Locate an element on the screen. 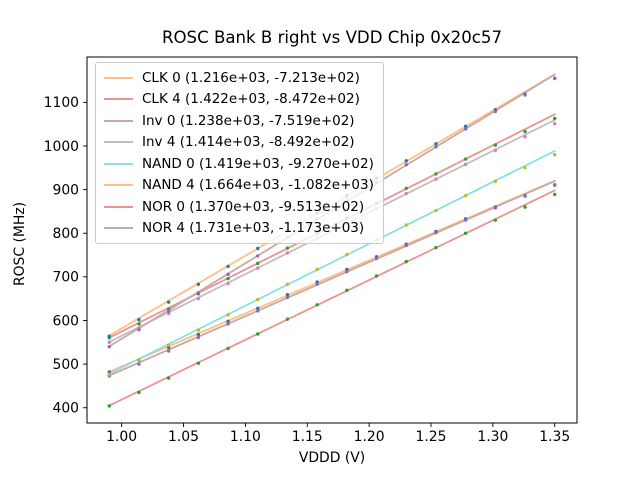  y-tick-label: 800 is located at coordinates (65, 234).